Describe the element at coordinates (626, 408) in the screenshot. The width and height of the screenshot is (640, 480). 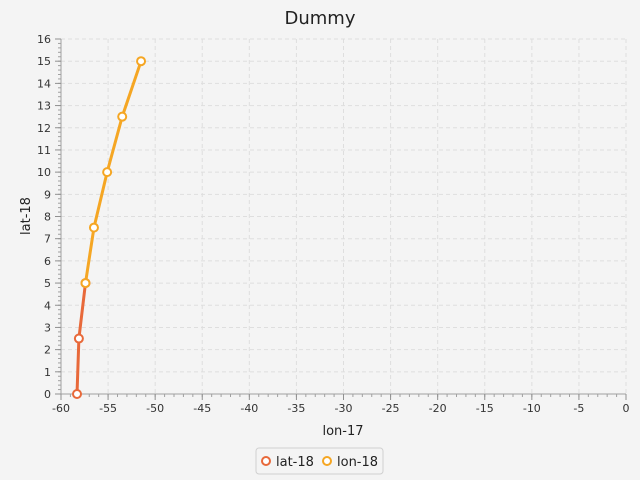
I see `x-tick-label: 0` at that location.